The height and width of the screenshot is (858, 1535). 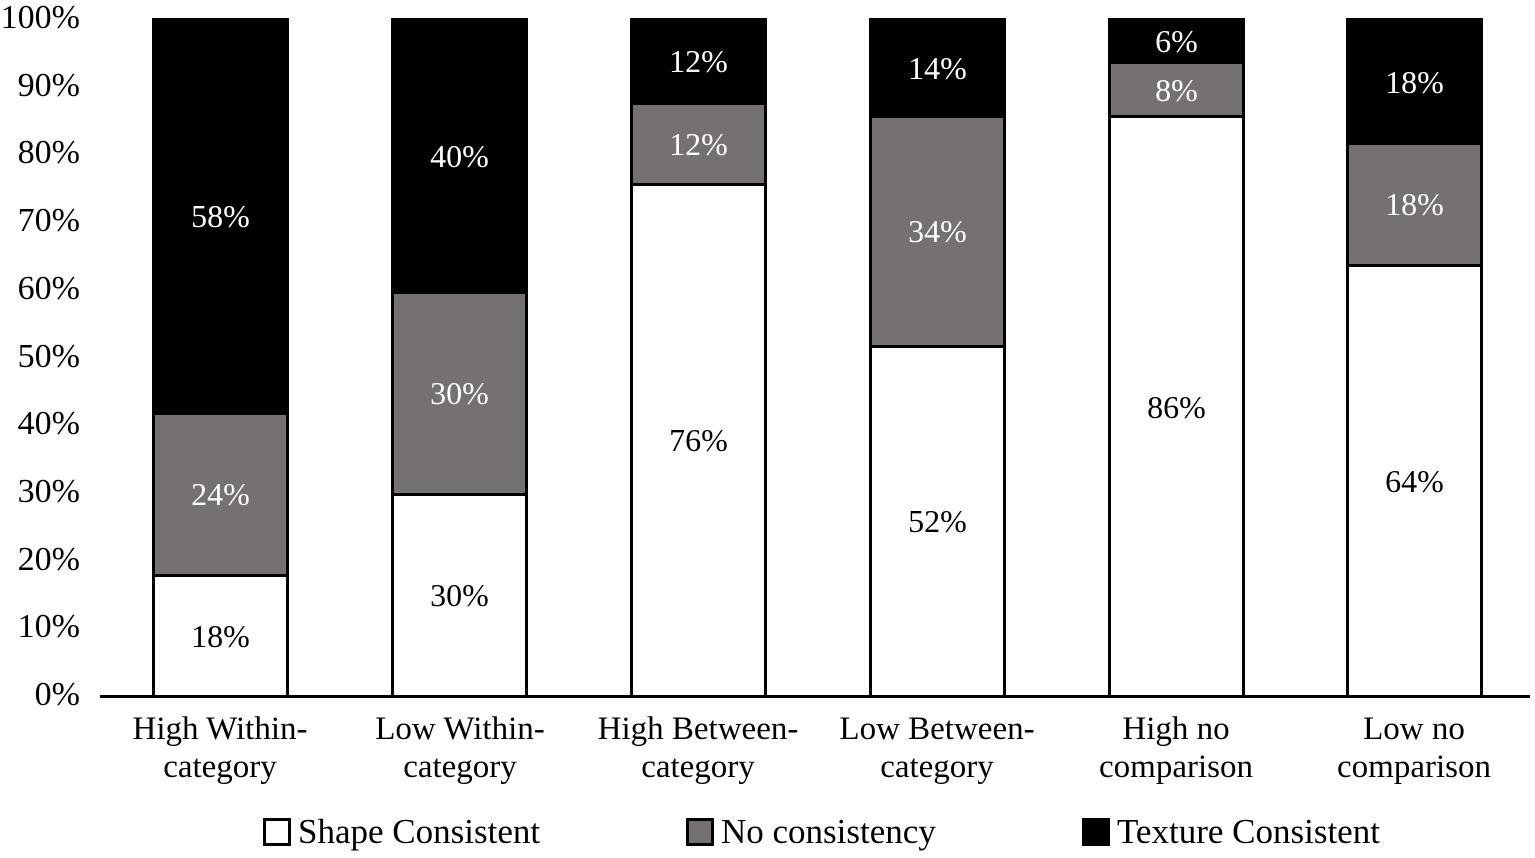 What do you see at coordinates (698, 748) in the screenshot?
I see `category-label-high-between-category: High Between-category` at bounding box center [698, 748].